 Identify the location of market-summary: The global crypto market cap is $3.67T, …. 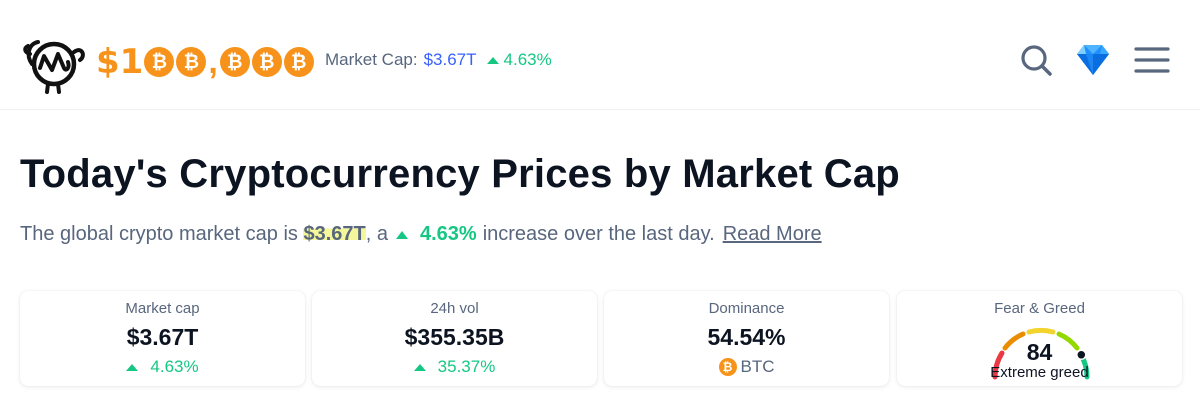
(421, 234).